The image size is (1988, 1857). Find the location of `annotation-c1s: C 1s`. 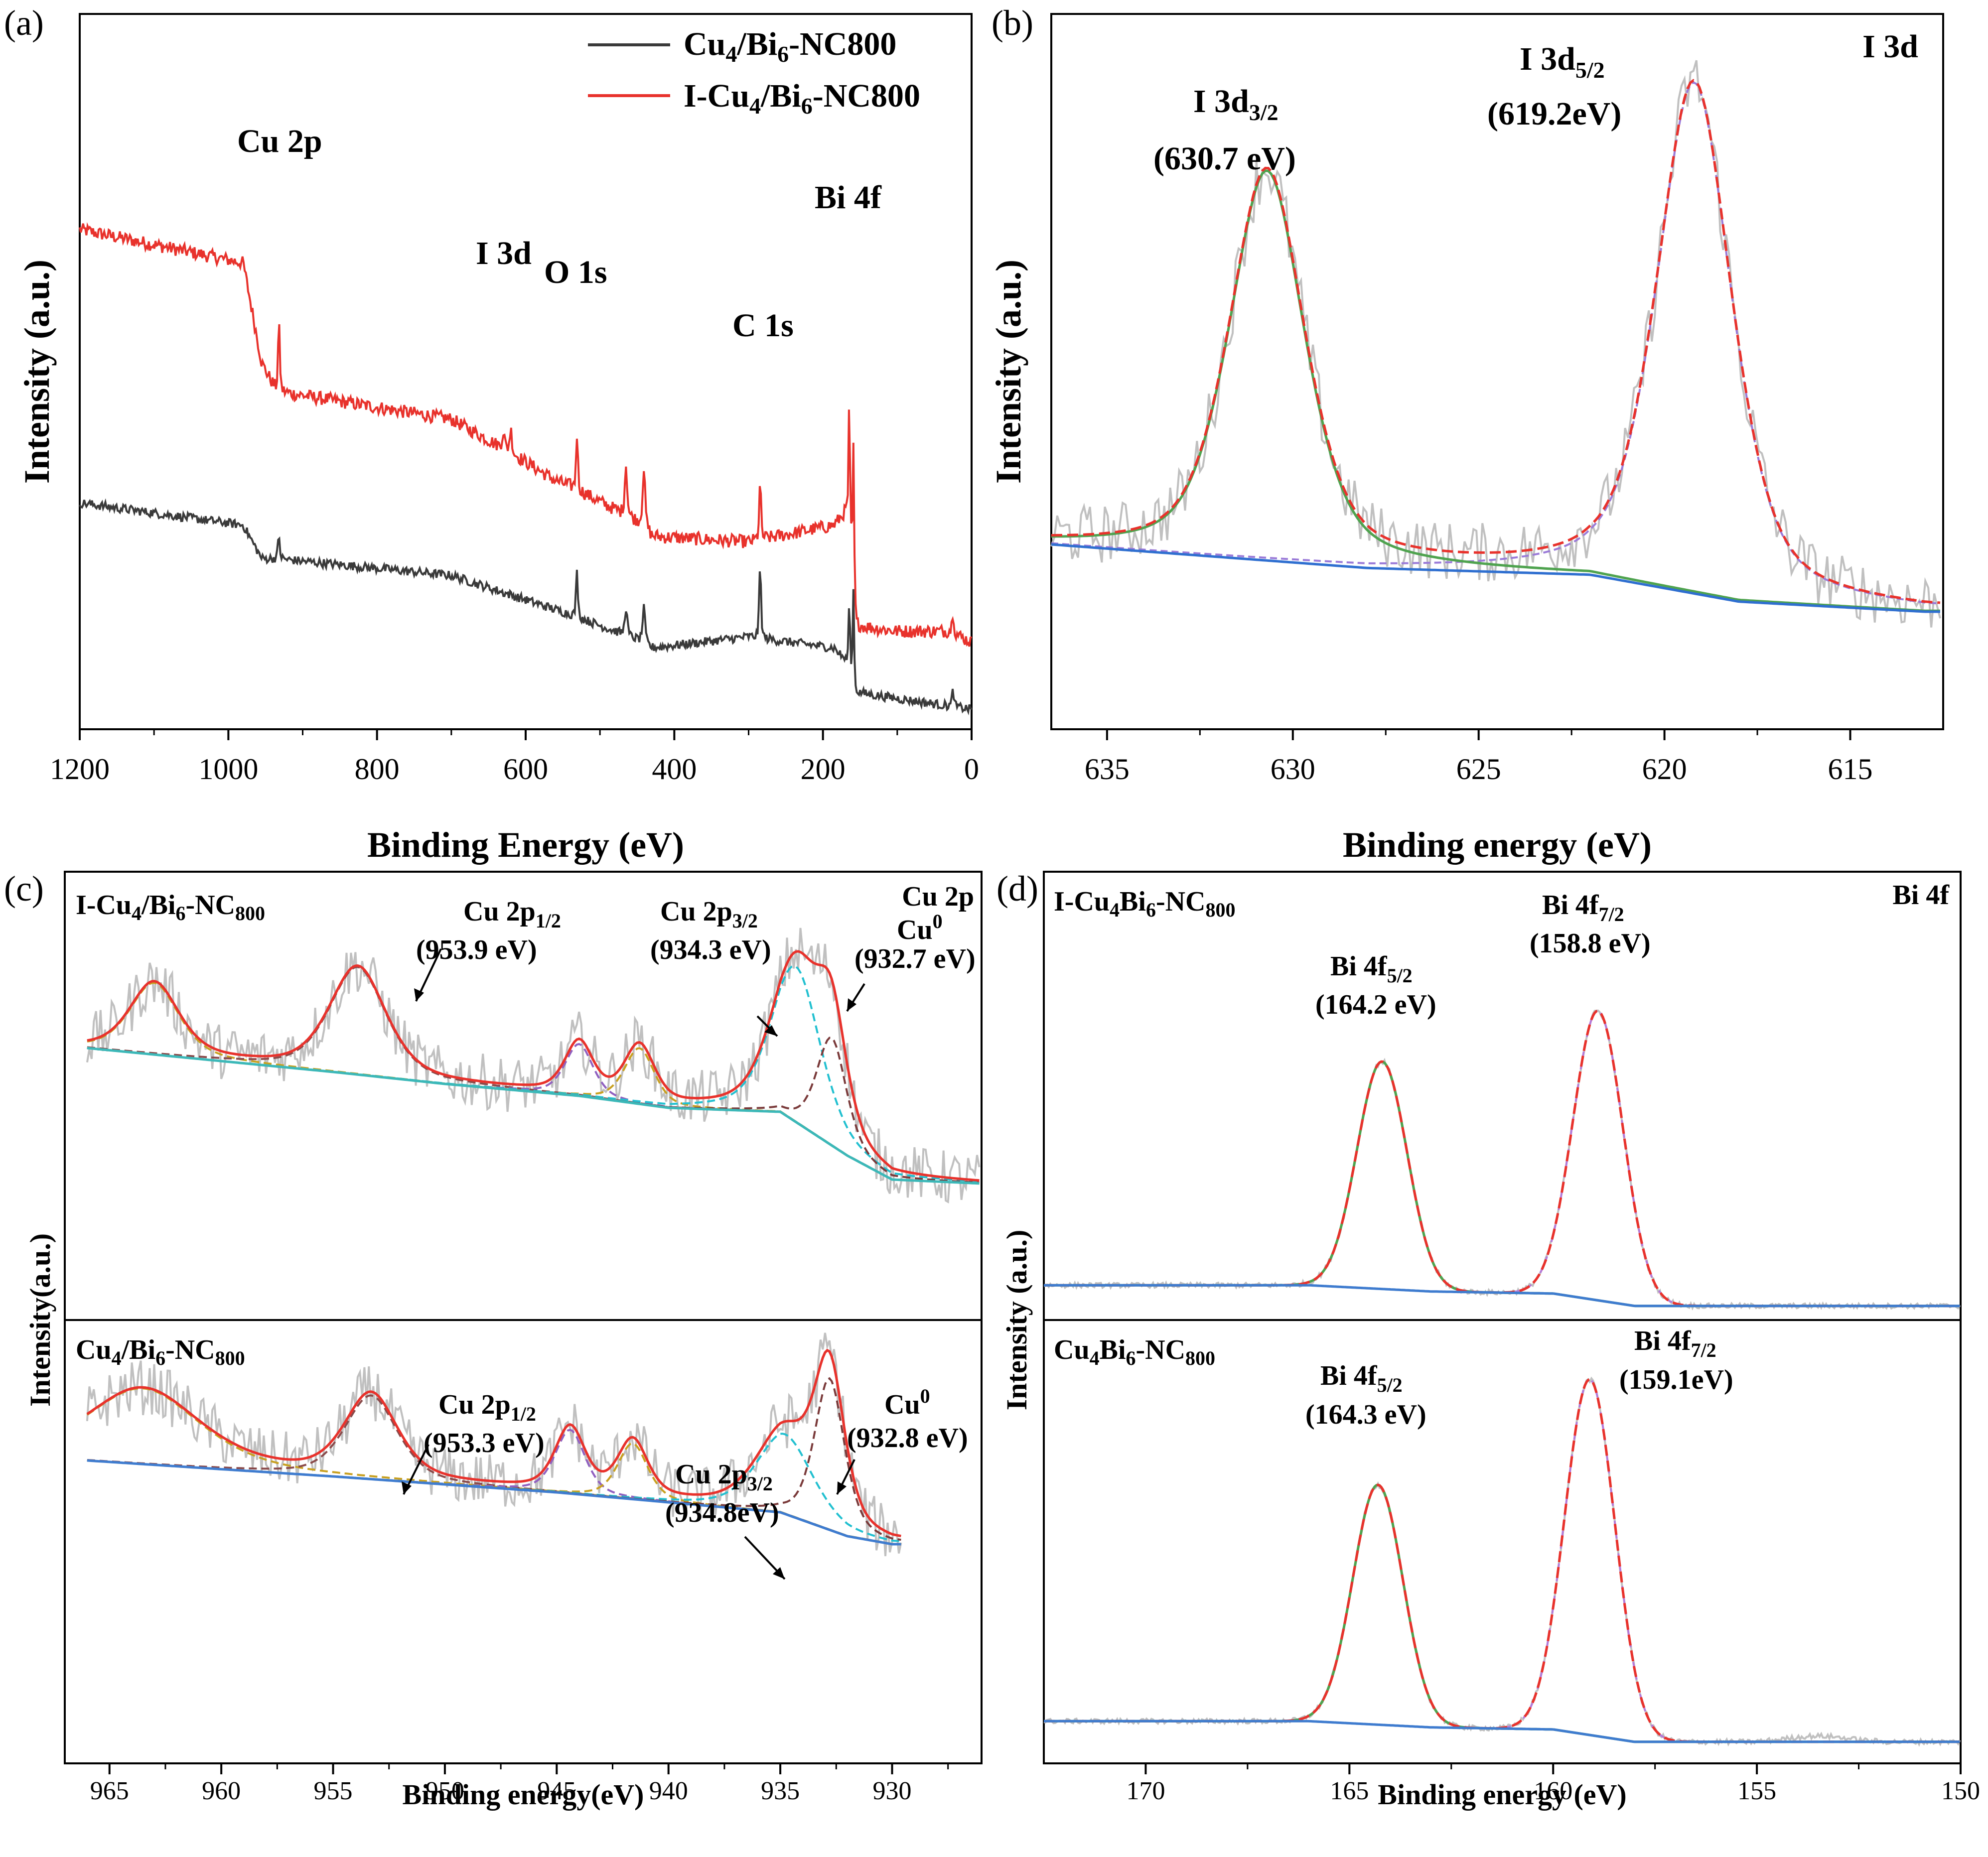

annotation-c1s: C 1s is located at coordinates (763, 325).